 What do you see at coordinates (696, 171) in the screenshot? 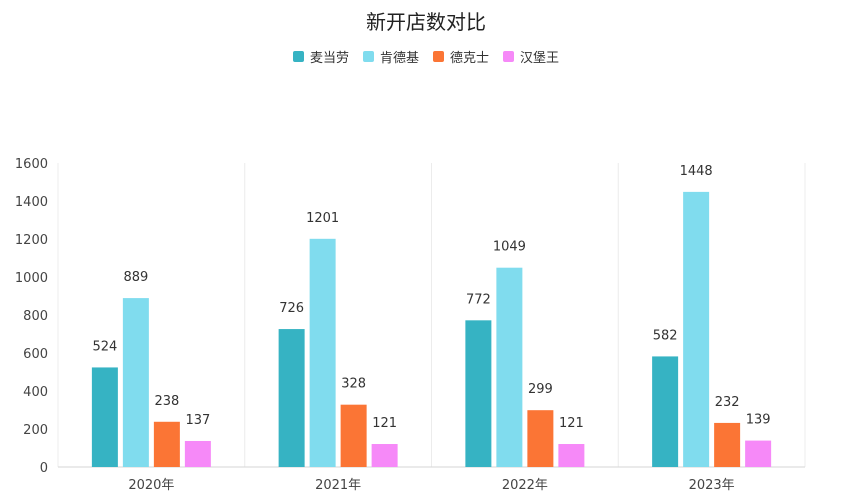
I see `data-label-1-3: 1448` at bounding box center [696, 171].